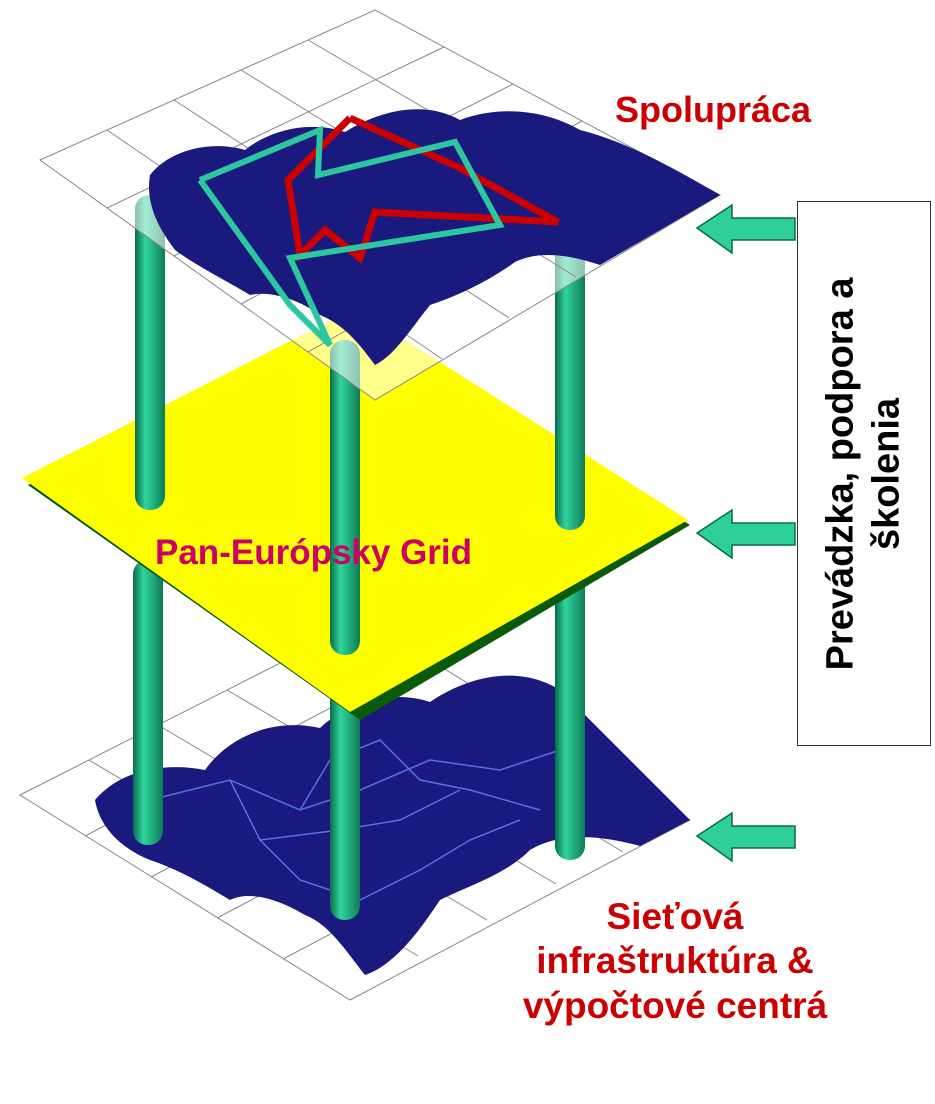  What do you see at coordinates (422, 189) in the screenshot?
I see `red-collaboration-path` at bounding box center [422, 189].